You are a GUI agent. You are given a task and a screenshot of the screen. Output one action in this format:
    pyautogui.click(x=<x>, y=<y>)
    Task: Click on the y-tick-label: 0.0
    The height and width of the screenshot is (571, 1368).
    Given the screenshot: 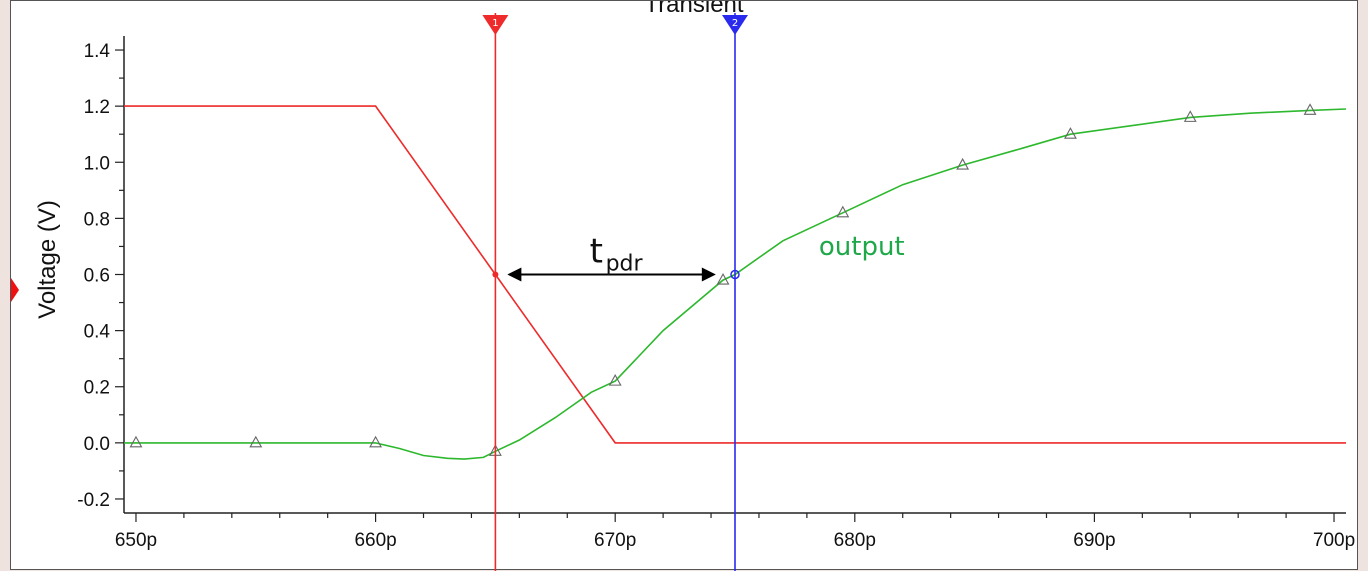 What is the action you would take?
    pyautogui.click(x=97, y=444)
    